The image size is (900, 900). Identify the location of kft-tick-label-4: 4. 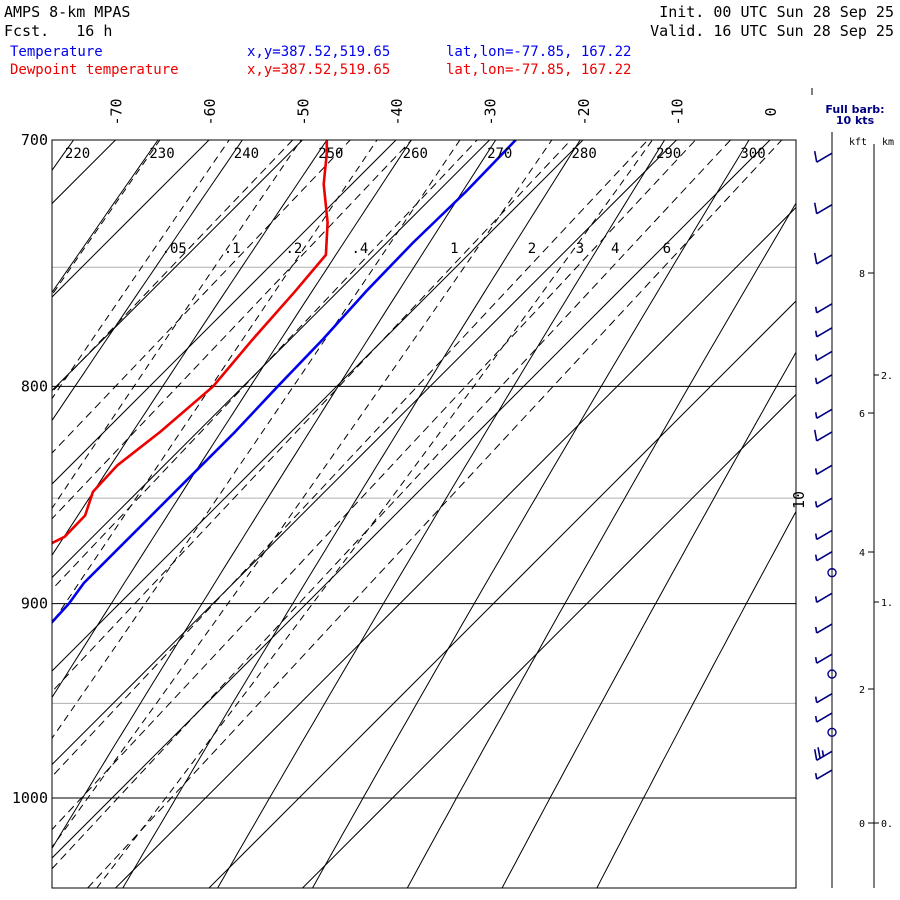
(862, 553).